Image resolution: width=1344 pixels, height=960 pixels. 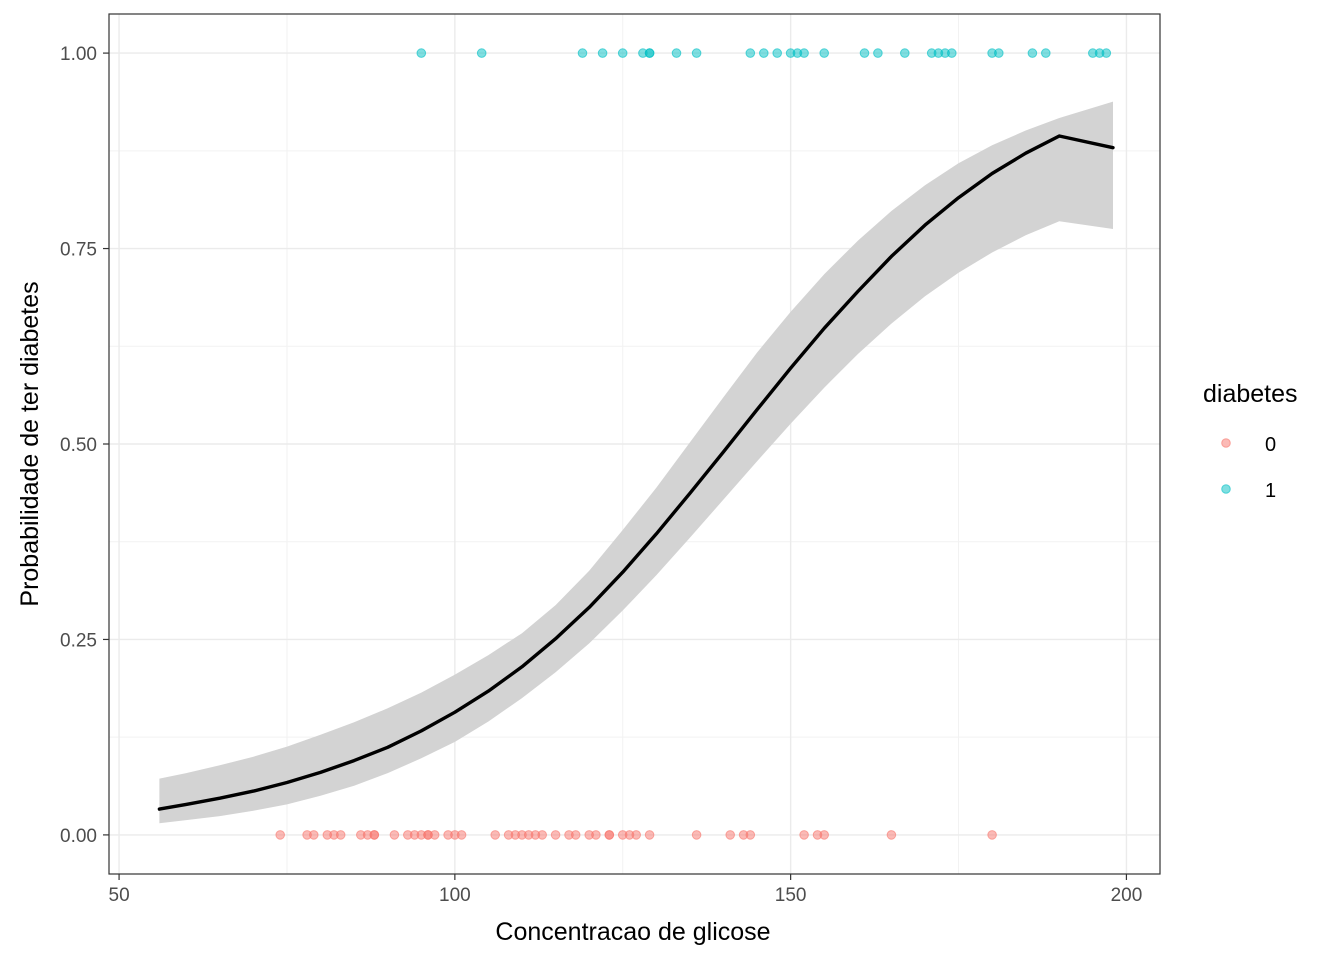 What do you see at coordinates (632, 932) in the screenshot?
I see `x-axis-title: Concentracao de glicose` at bounding box center [632, 932].